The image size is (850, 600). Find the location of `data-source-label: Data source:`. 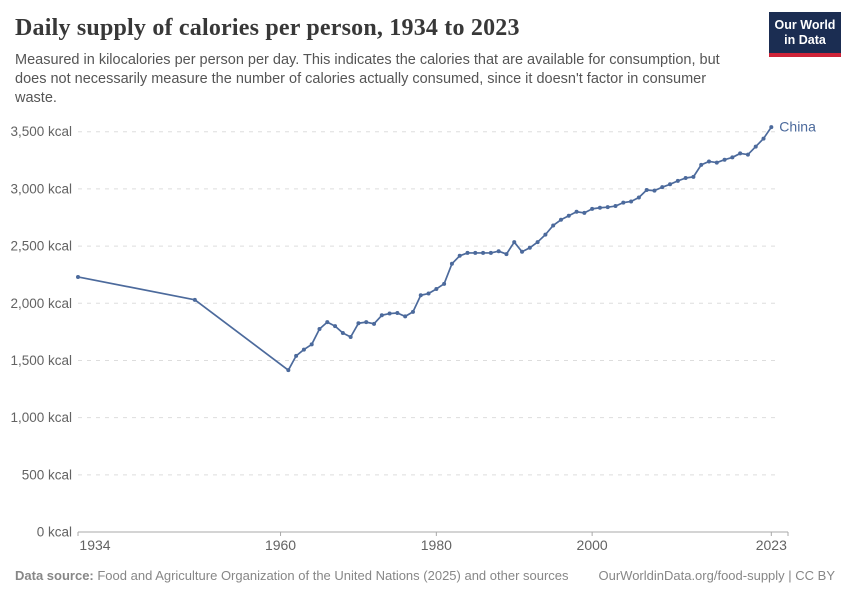

data-source-label: Data source: is located at coordinates (54, 575).